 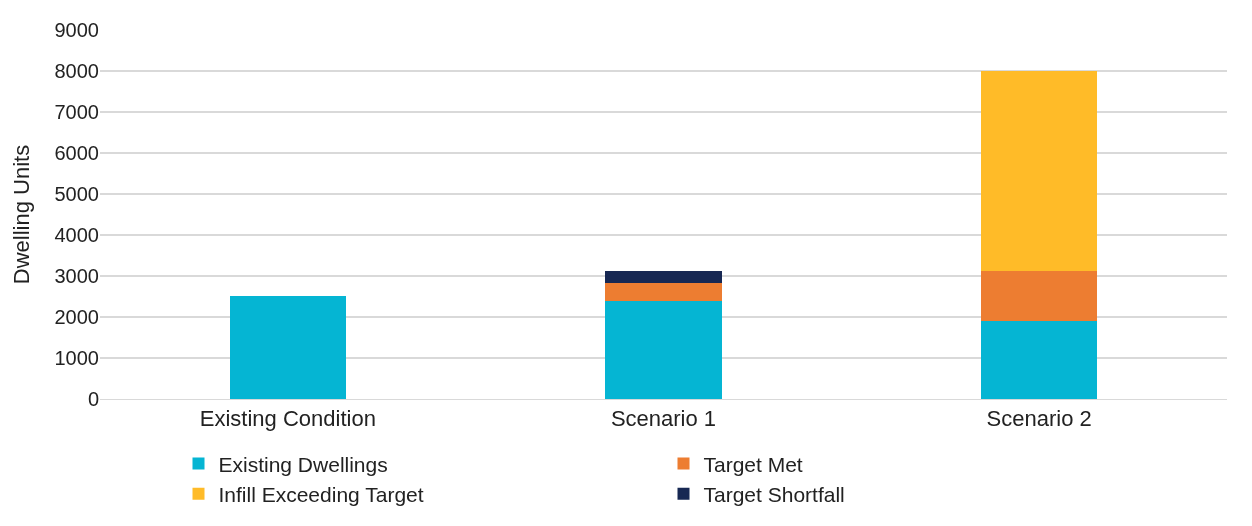 I want to click on x-tick-label: Scenario 2, so click(x=1039, y=419).